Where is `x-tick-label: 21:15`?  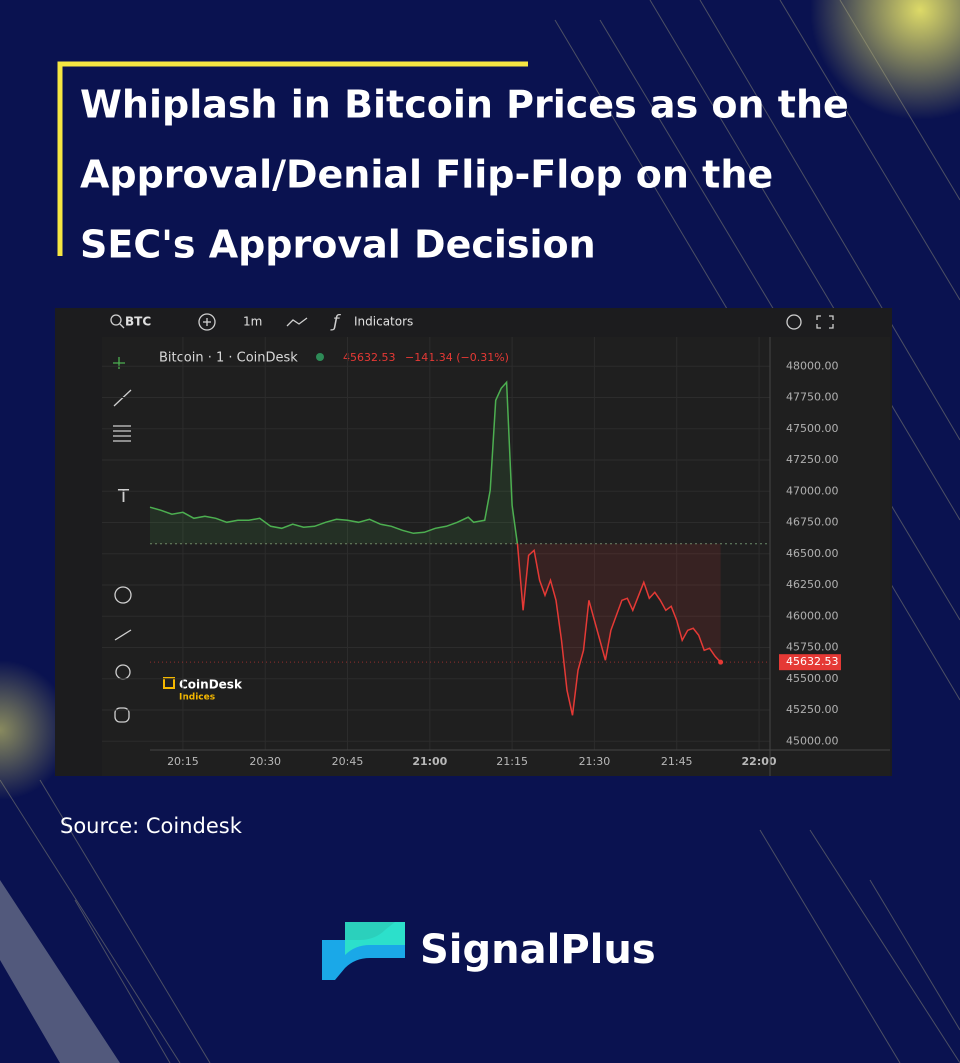
x-tick-label: 21:15 is located at coordinates (512, 761).